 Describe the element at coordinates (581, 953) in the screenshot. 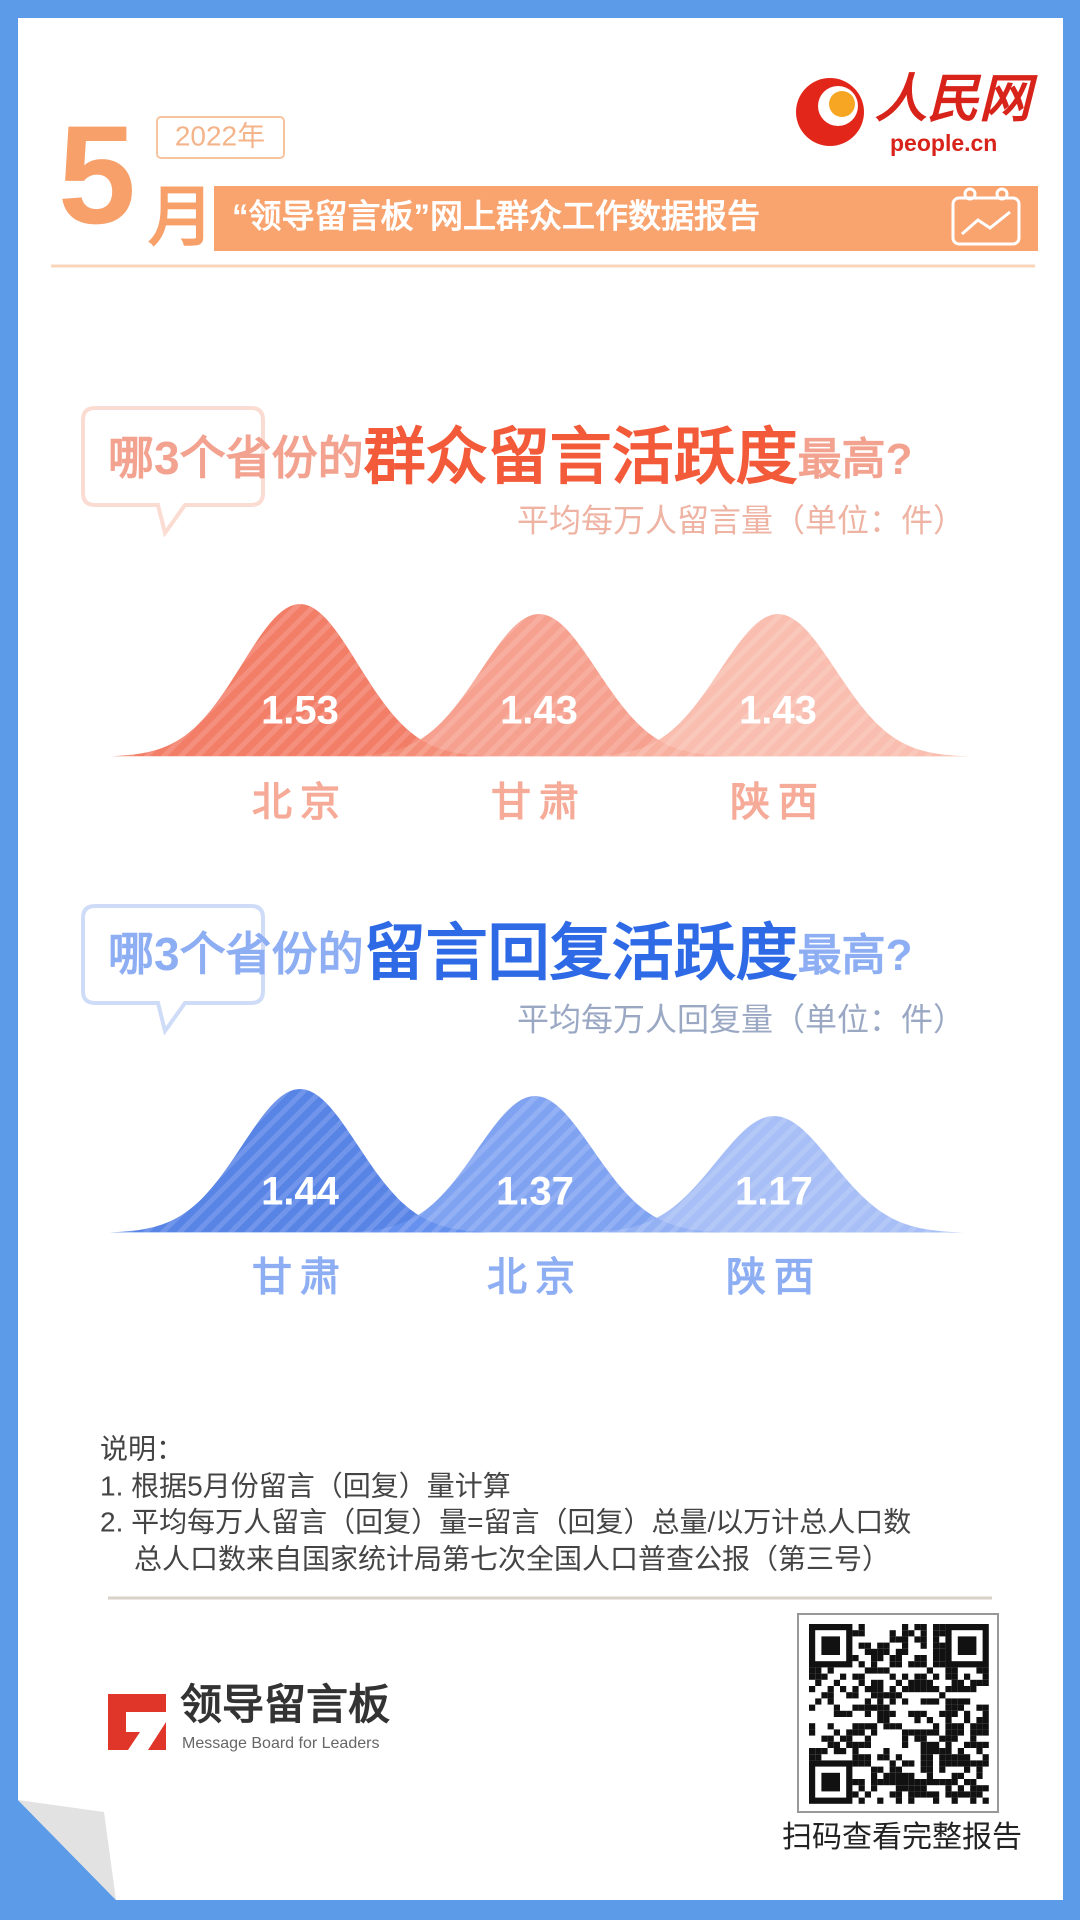

I see `title-highlight: 留言回复活跃度` at that location.